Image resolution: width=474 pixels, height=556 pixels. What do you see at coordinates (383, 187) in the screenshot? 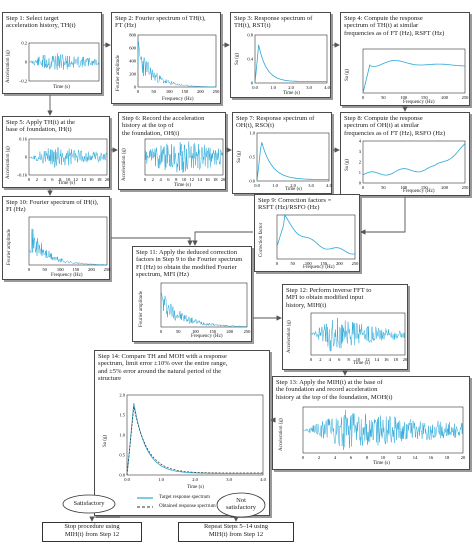
I see `step8-xtick: 50` at bounding box center [383, 187].